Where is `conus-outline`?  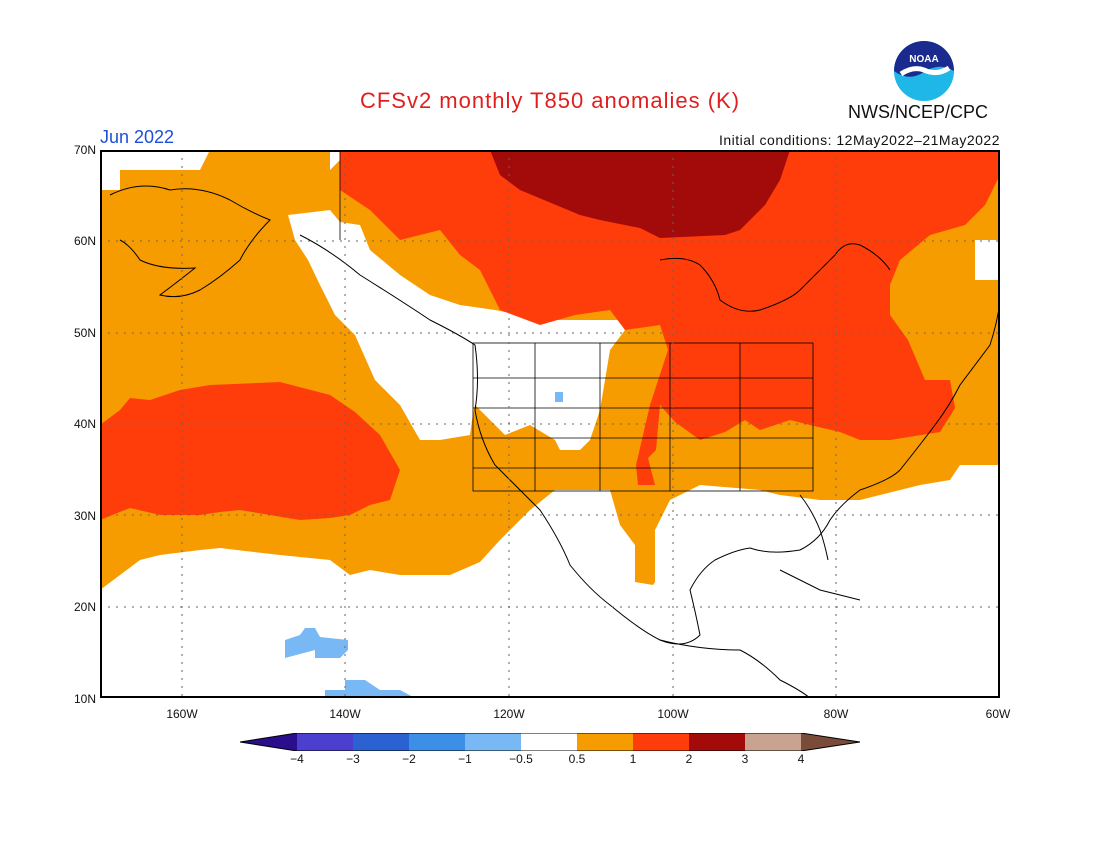
conus-outline is located at coordinates (643, 417).